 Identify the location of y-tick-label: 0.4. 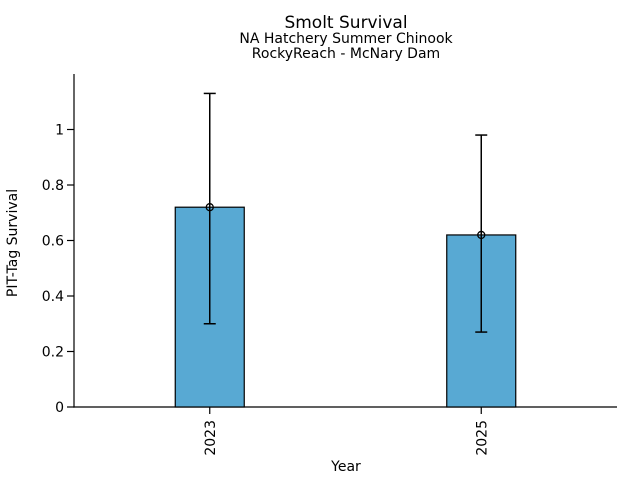
(53, 297).